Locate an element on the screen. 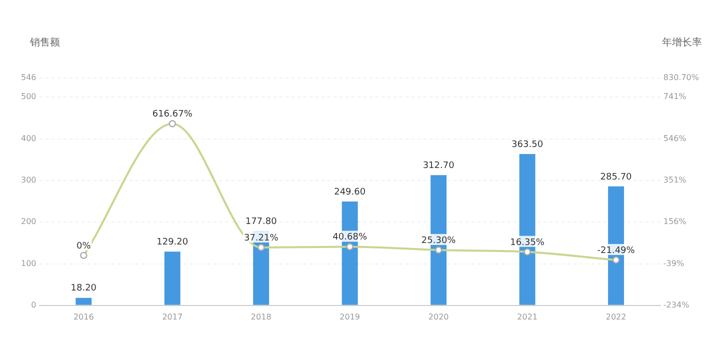 This screenshot has height=337, width=714. data-label: 312.70 is located at coordinates (438, 166).